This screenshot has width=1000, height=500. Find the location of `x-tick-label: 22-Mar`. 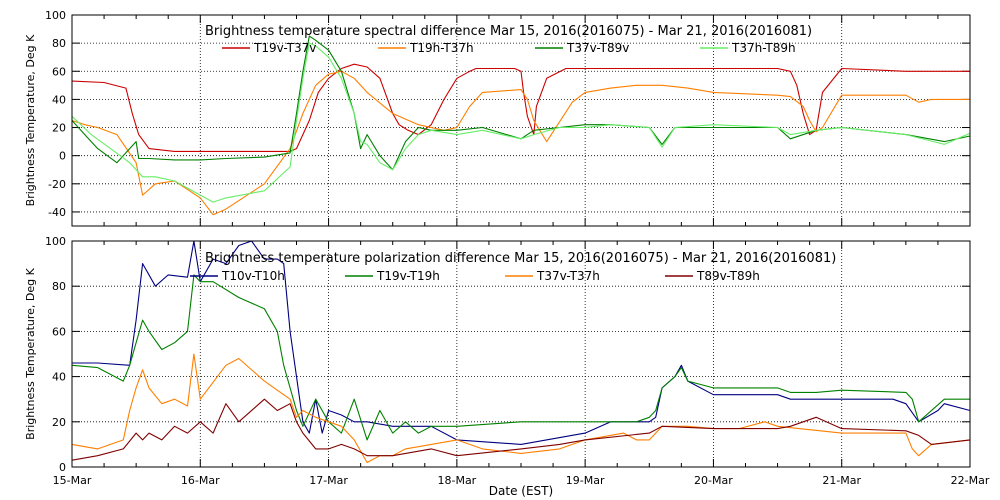

x-tick-label: 22-Mar is located at coordinates (970, 480).